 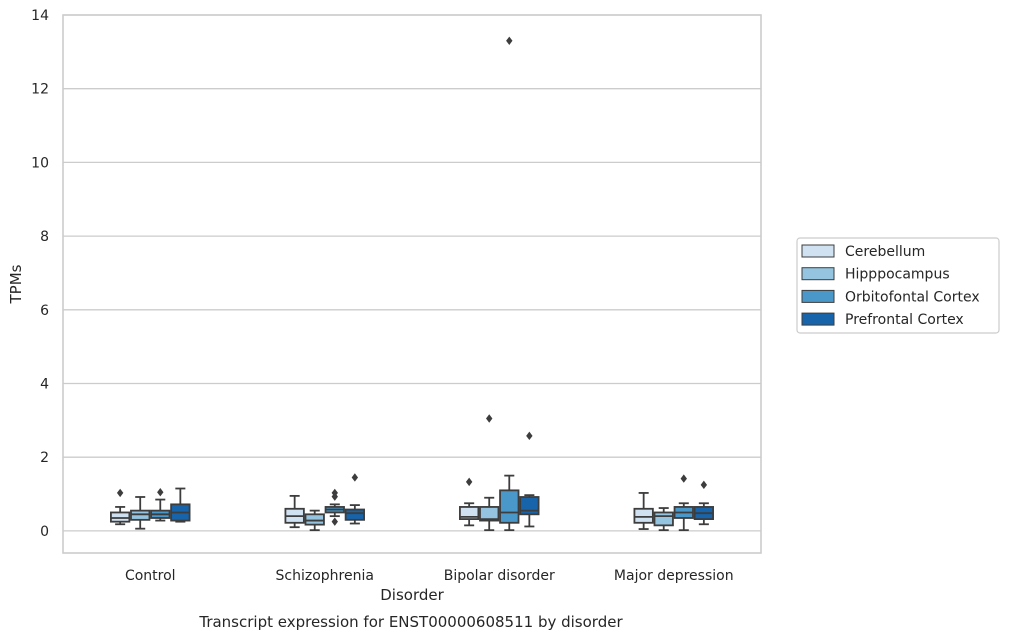 What do you see at coordinates (412, 595) in the screenshot?
I see `x-axis-label: Disorder` at bounding box center [412, 595].